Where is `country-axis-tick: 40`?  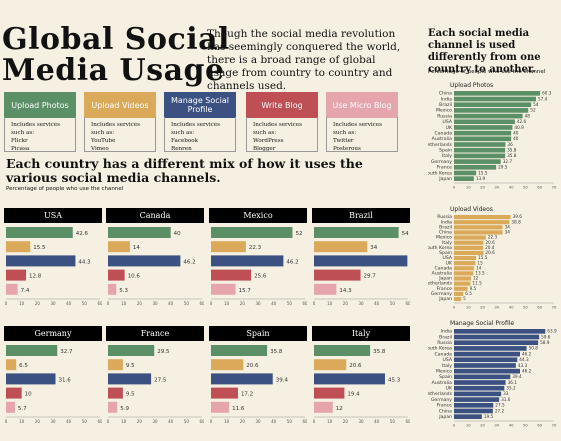
country-axis-tick: 40 is located at coordinates (69, 303).